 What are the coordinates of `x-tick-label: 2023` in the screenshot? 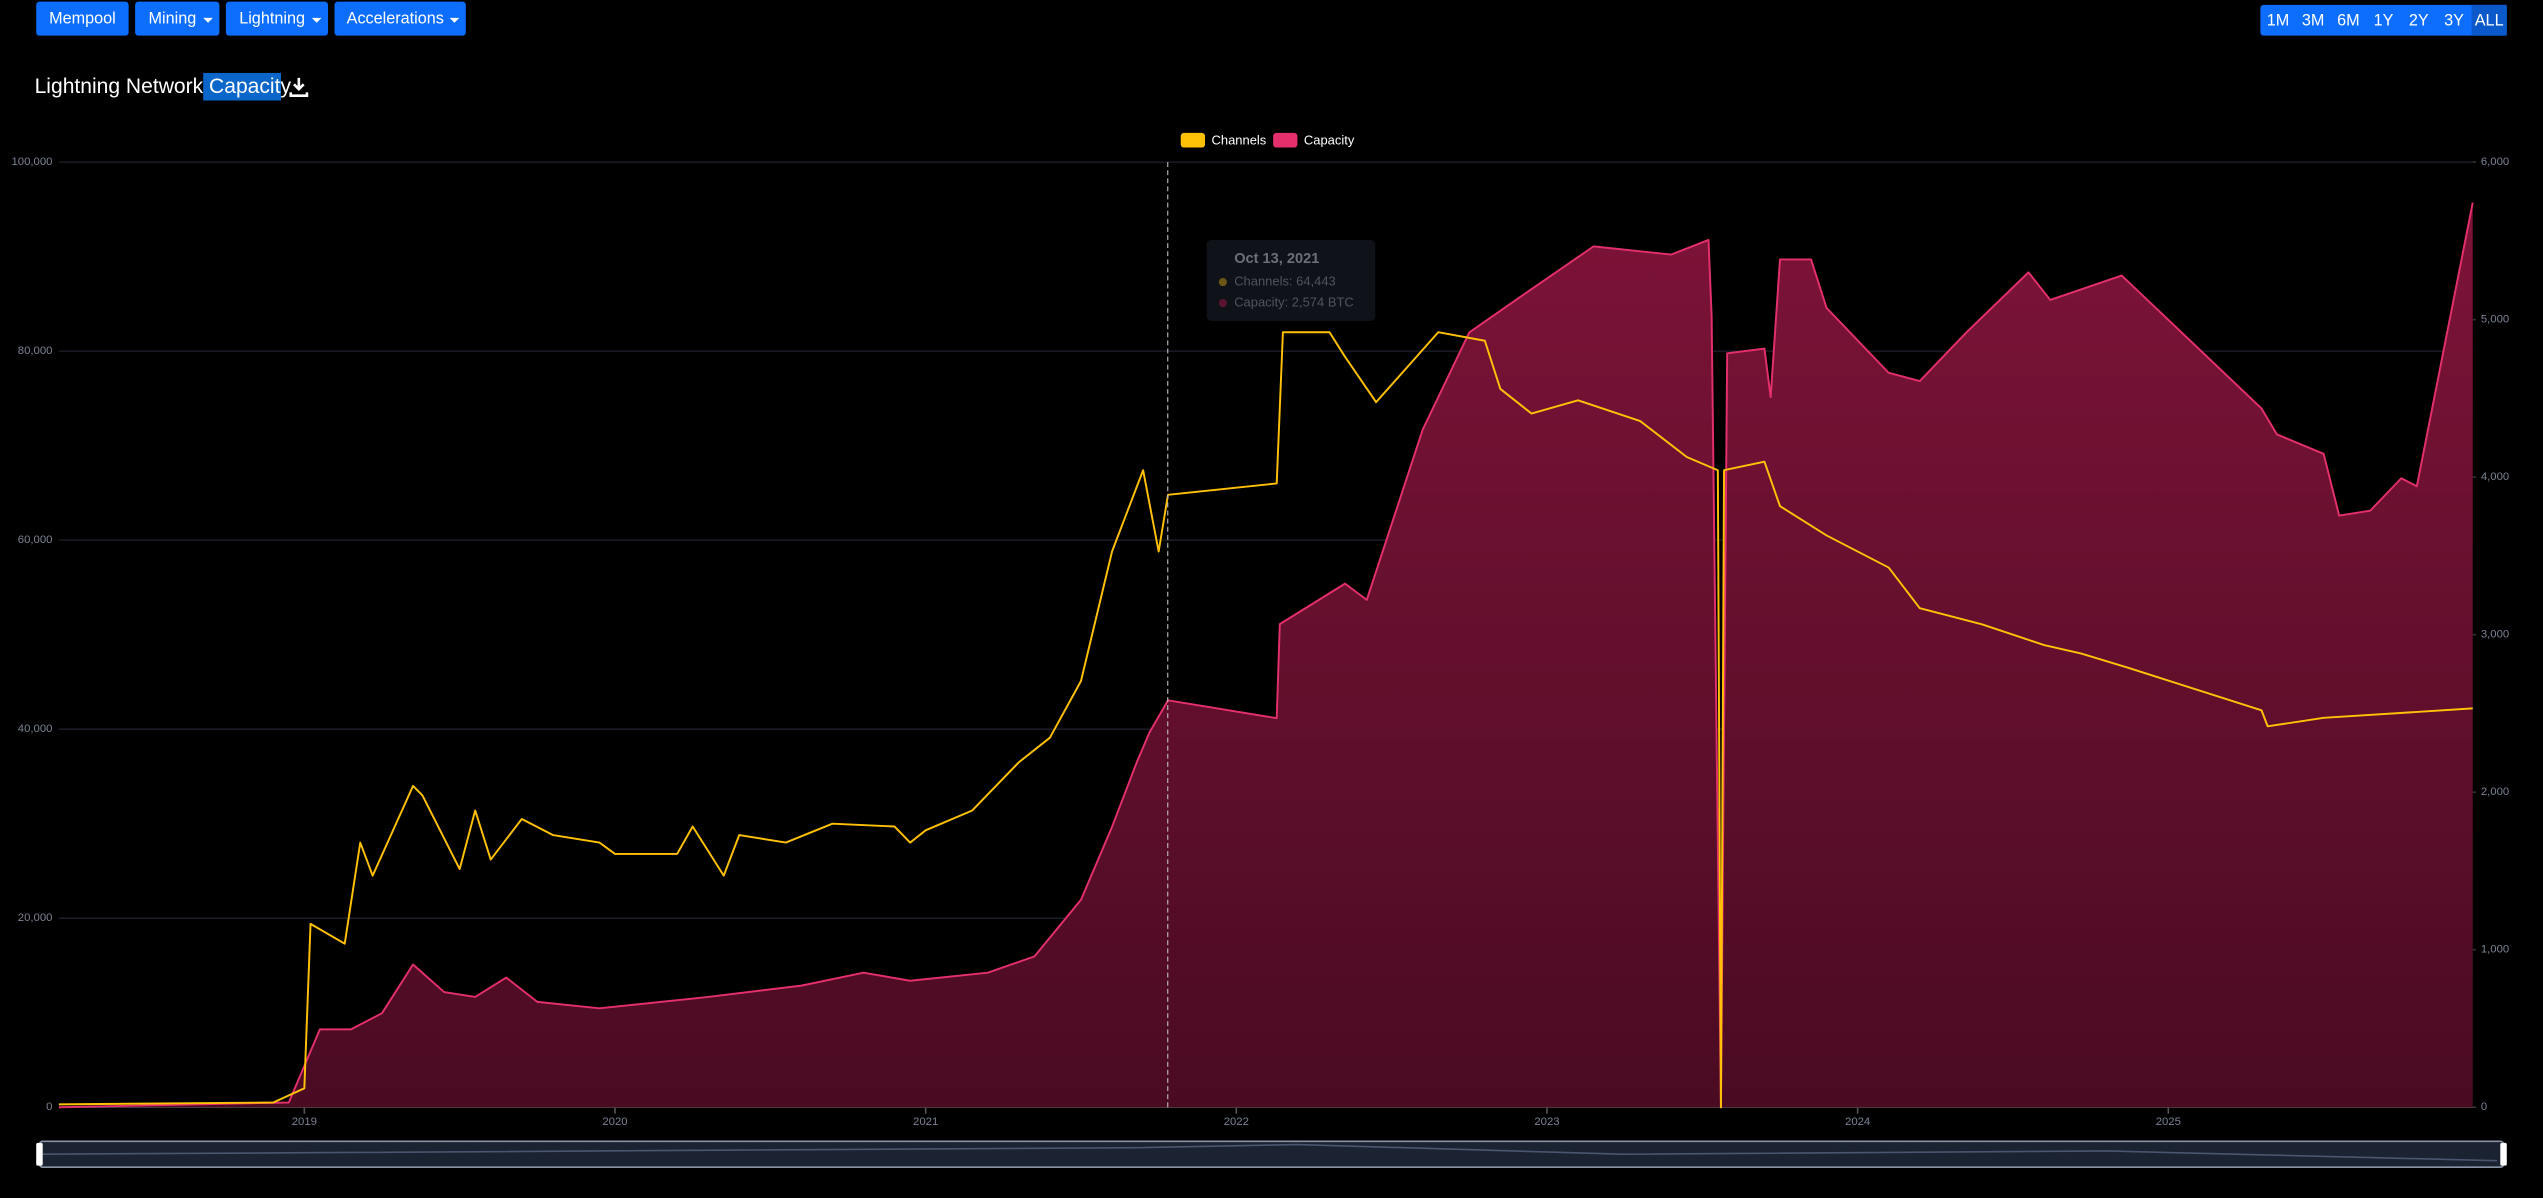 It's located at (1546, 1122).